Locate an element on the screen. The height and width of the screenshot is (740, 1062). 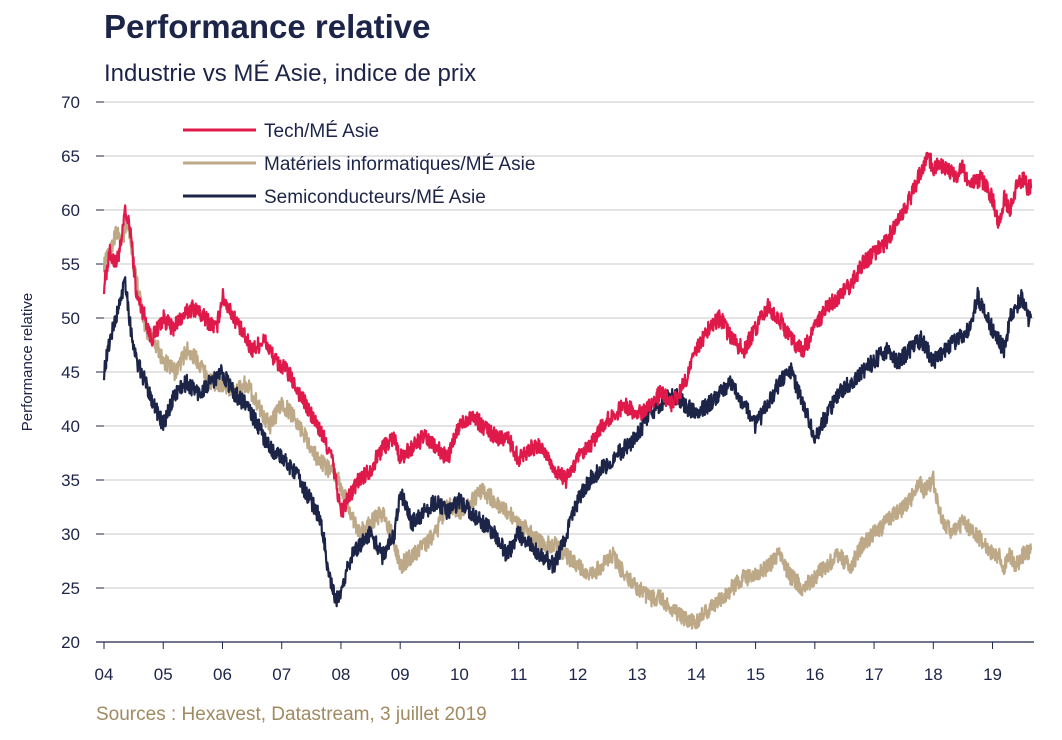
x-tick-label: 13 is located at coordinates (637, 674).